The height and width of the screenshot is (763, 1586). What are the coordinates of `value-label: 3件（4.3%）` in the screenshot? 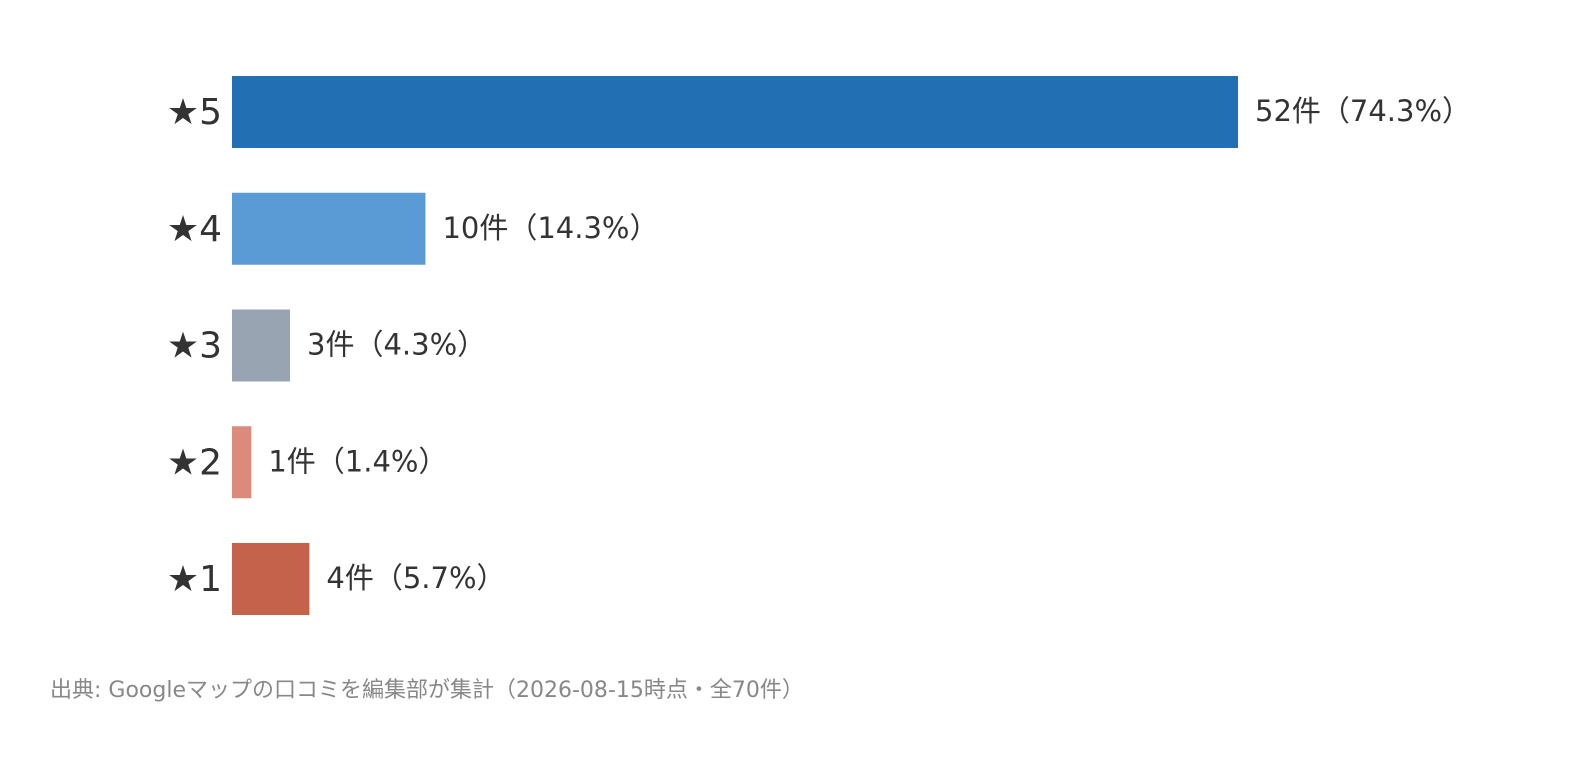 It's located at (396, 345).